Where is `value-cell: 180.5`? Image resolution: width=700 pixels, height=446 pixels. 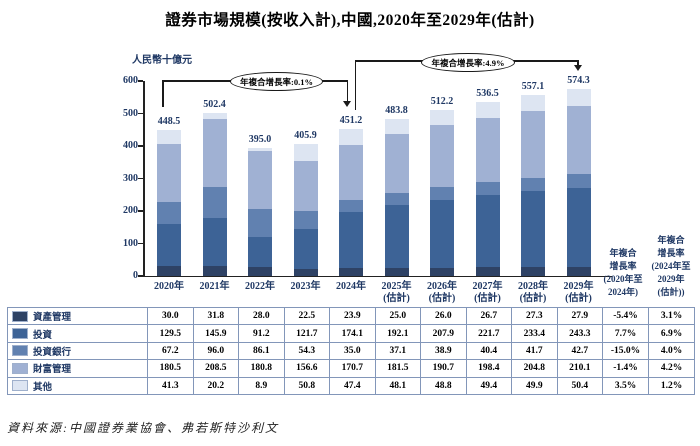
value-cell: 180.5 is located at coordinates (171, 369).